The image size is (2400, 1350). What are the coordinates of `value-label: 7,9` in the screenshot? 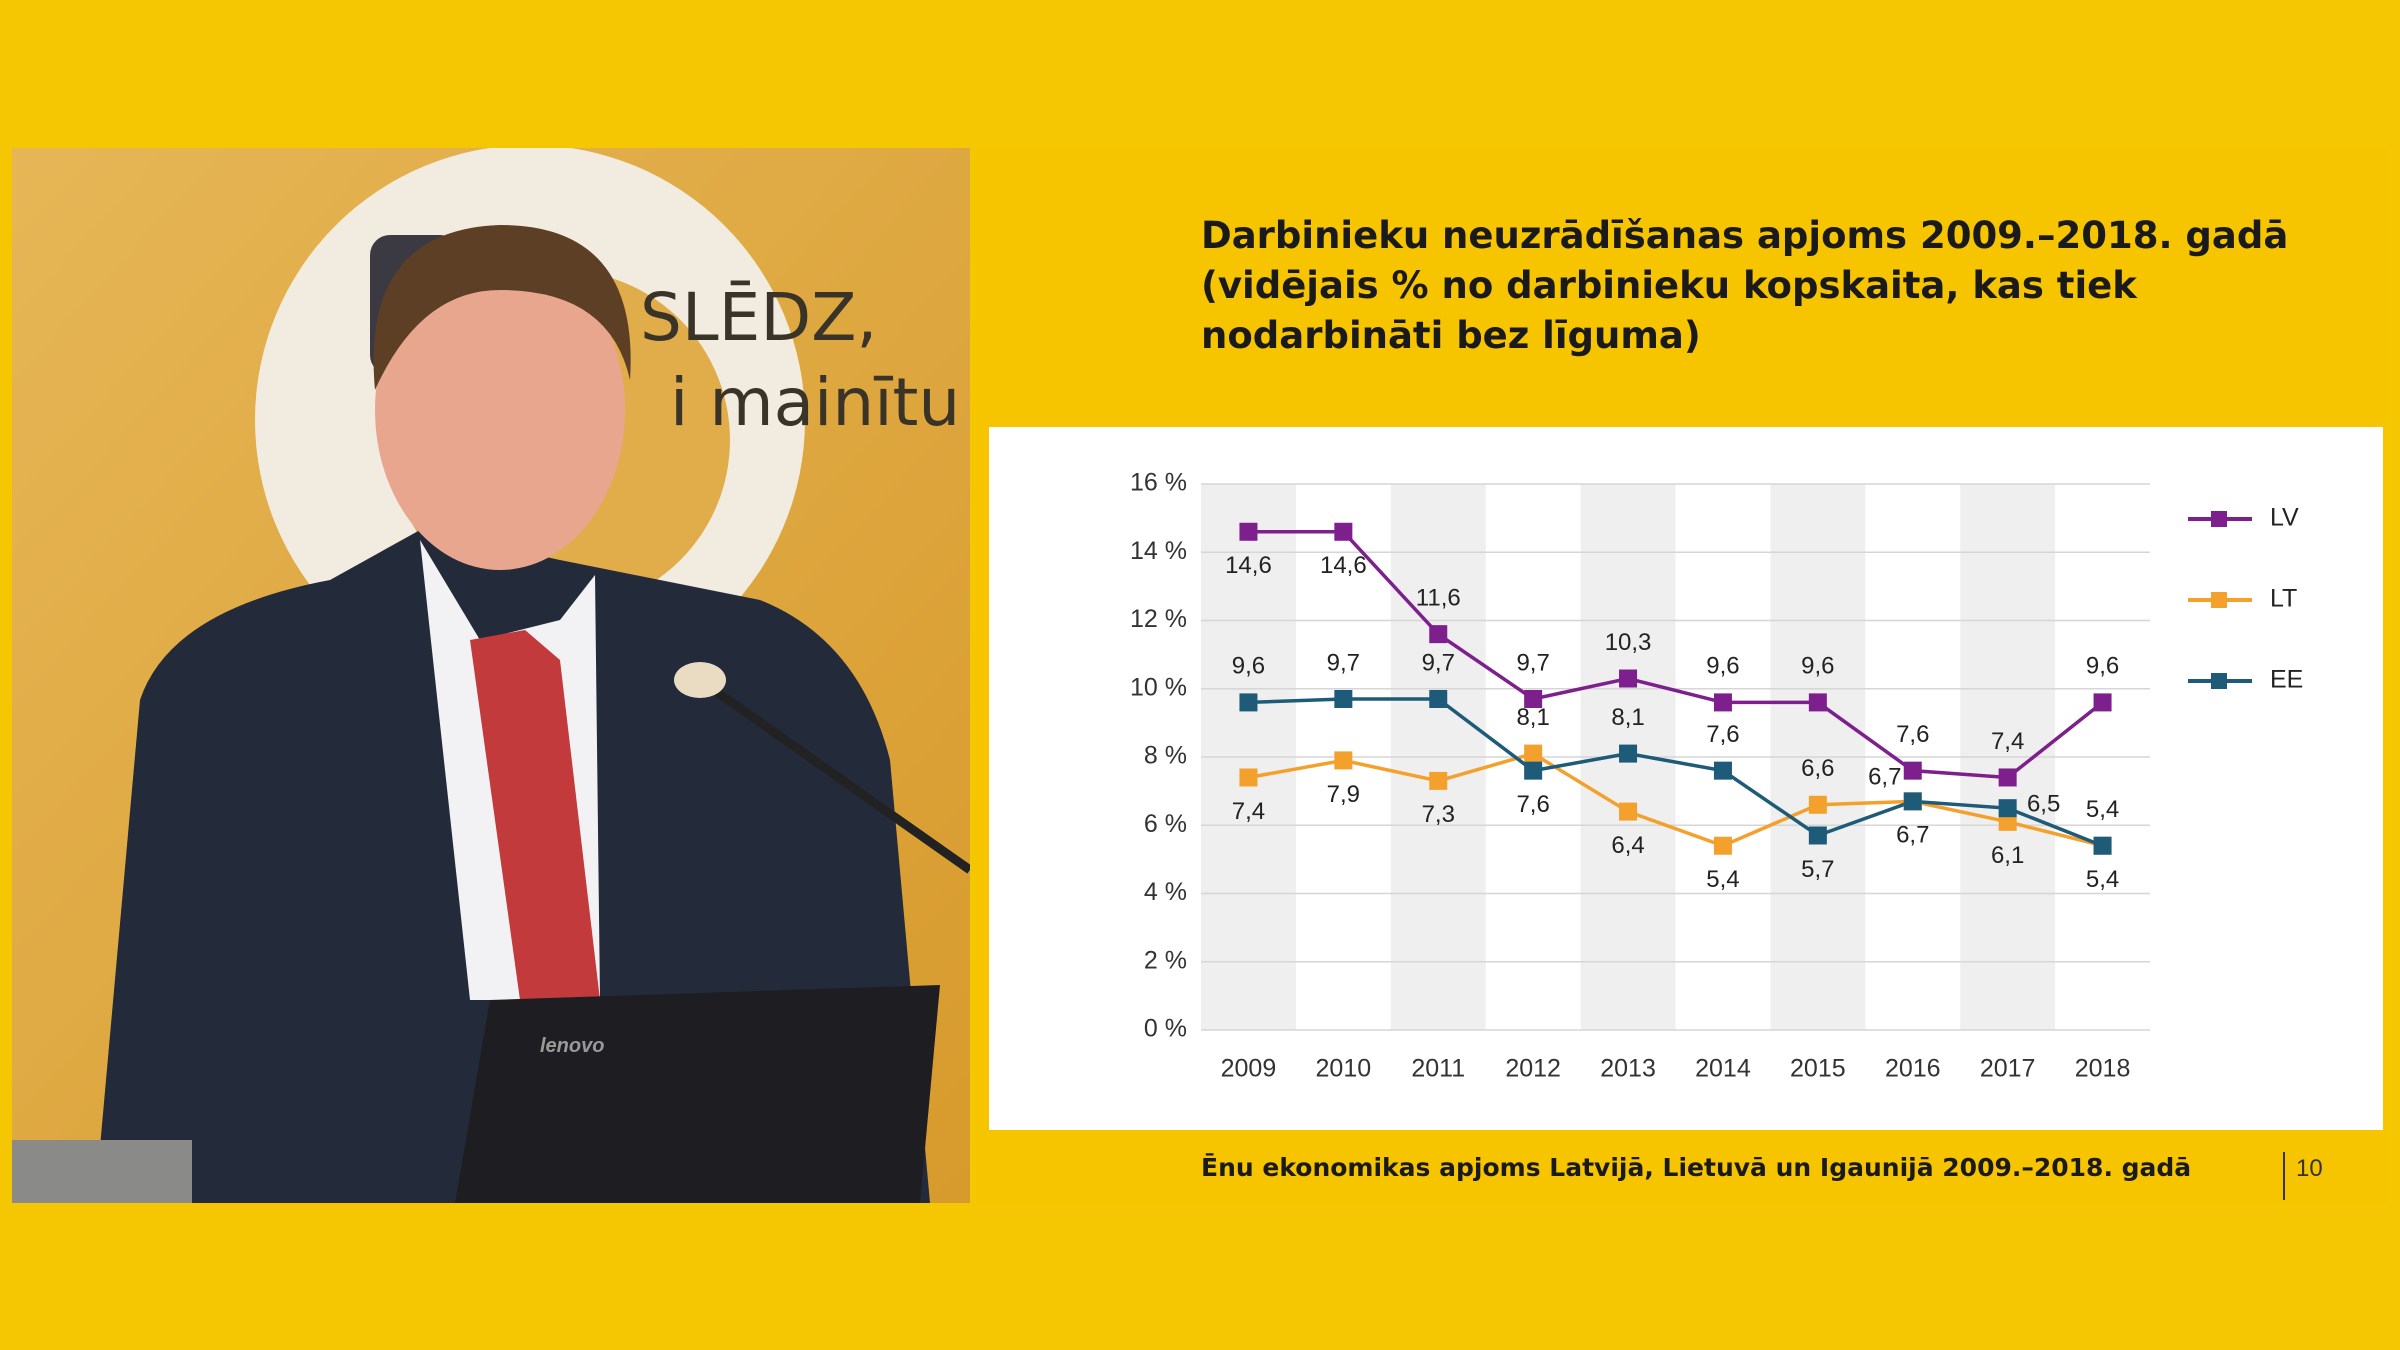 It's located at (1343, 794).